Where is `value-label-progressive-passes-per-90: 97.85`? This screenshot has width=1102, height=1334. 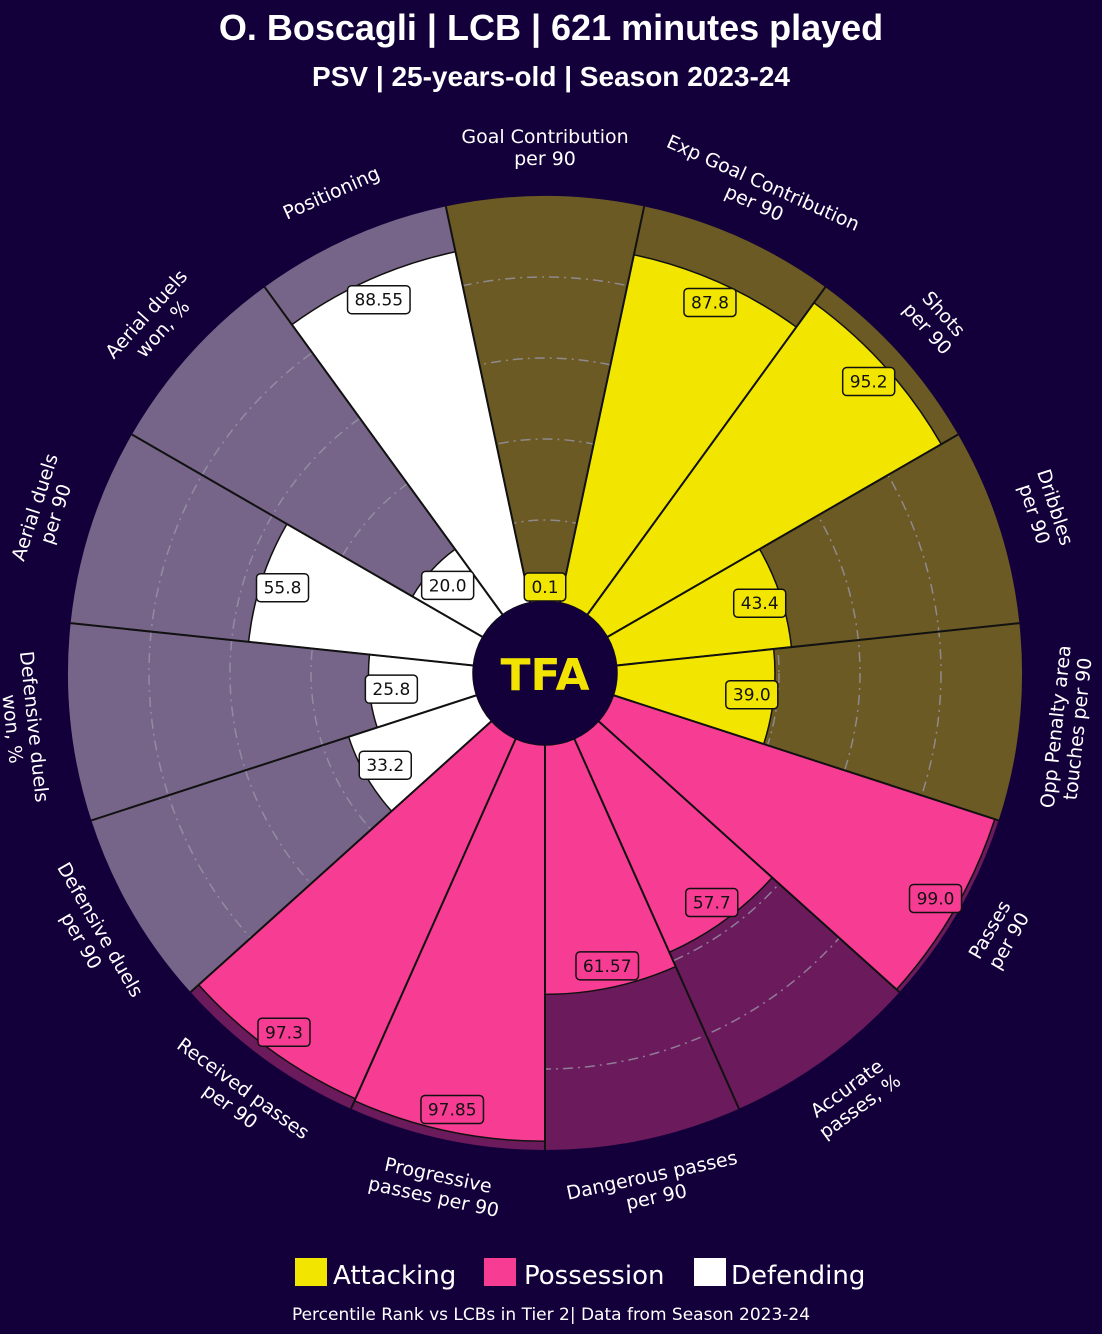
value-label-progressive-passes-per-90: 97.85 is located at coordinates (452, 1109).